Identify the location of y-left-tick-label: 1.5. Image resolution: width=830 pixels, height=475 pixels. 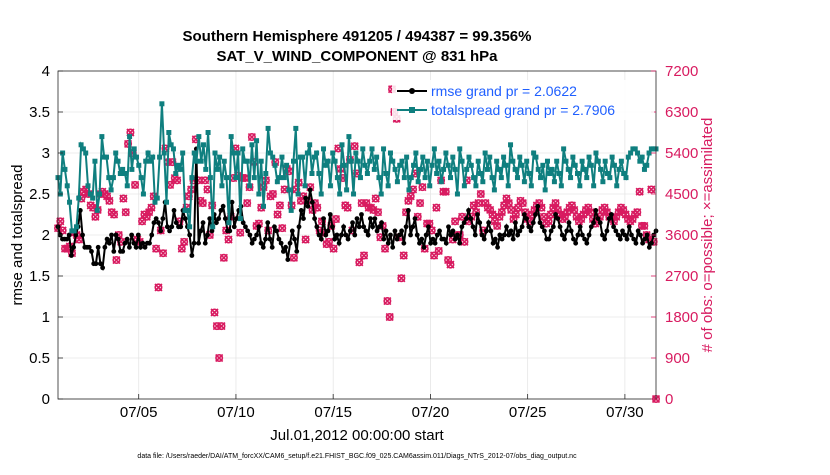
(39, 276).